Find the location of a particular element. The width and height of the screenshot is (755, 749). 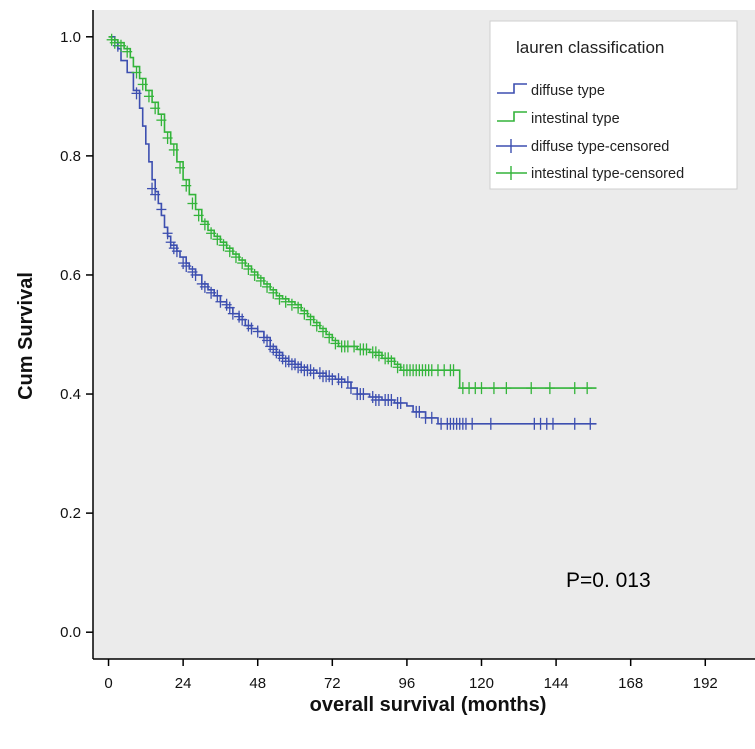

legend-entry: diffuse type-censored is located at coordinates (582, 147).